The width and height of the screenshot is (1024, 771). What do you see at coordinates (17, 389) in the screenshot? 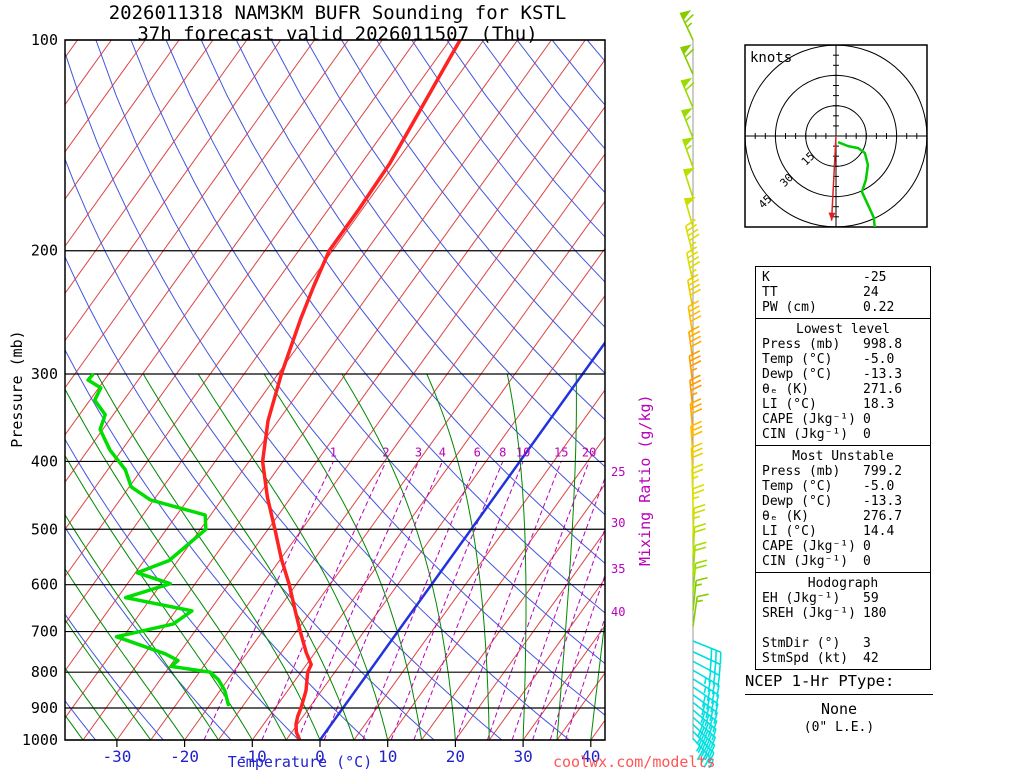
I see `pressure-axis-label: Pressure (mb)` at bounding box center [17, 389].